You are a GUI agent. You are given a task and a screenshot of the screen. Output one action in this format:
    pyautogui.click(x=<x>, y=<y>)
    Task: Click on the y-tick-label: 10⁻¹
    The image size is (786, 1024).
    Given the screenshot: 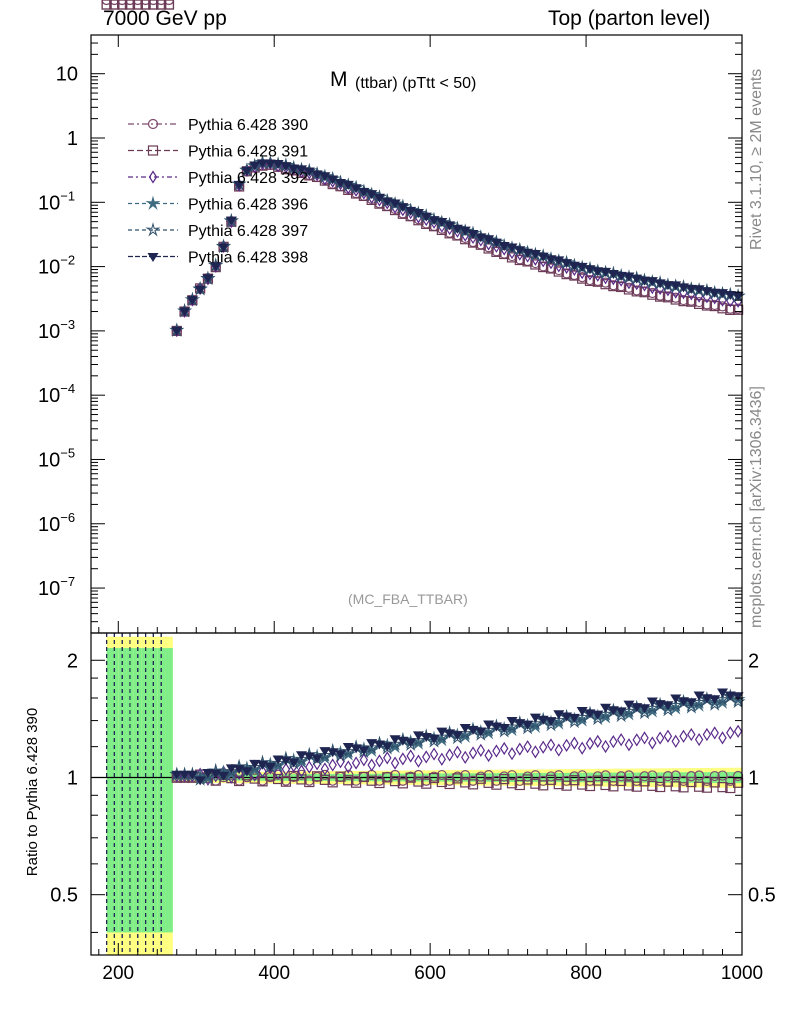 What is the action you would take?
    pyautogui.click(x=56, y=201)
    